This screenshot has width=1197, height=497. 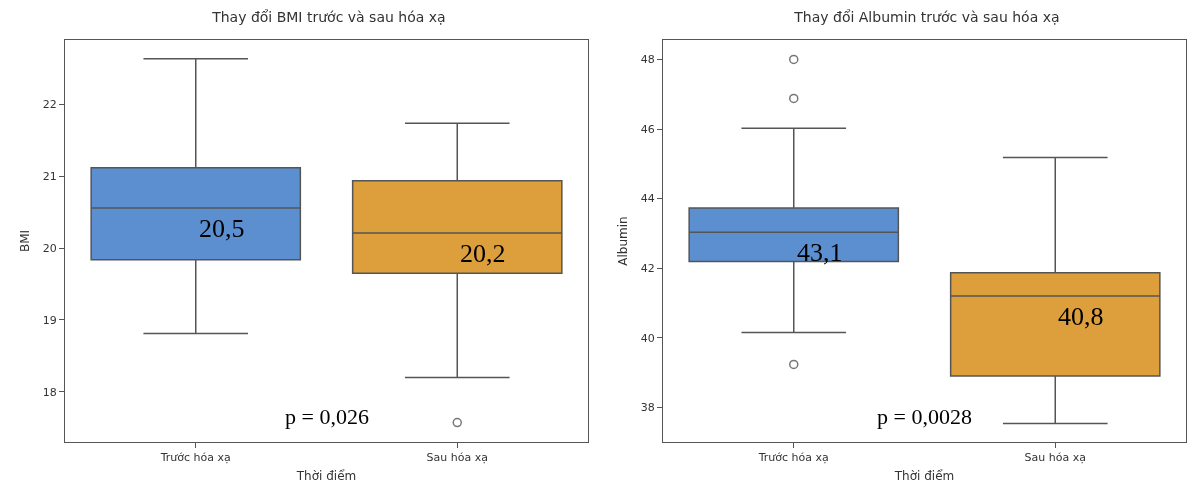 What do you see at coordinates (49, 320) in the screenshot?
I see `y-tick-label: 19` at bounding box center [49, 320].